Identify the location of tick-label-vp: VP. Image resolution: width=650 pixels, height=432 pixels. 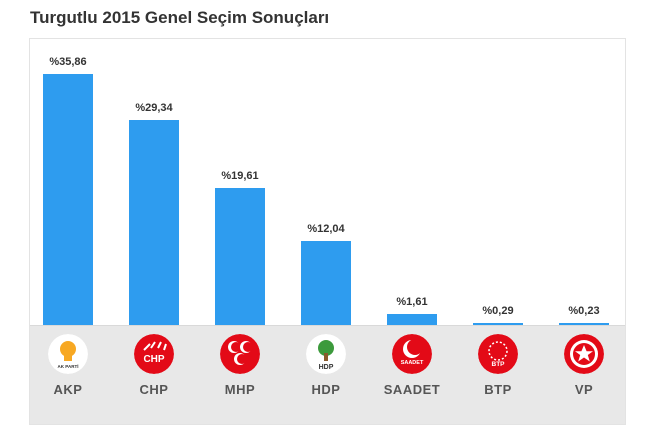
(584, 389).